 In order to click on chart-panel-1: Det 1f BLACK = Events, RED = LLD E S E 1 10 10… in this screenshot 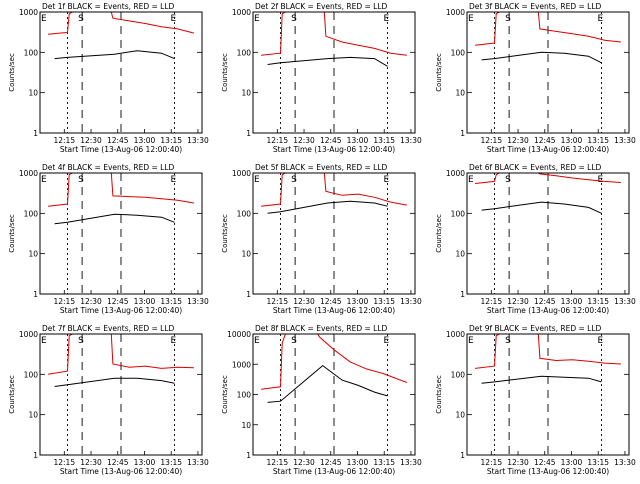, I will do `click(108, 78)`.